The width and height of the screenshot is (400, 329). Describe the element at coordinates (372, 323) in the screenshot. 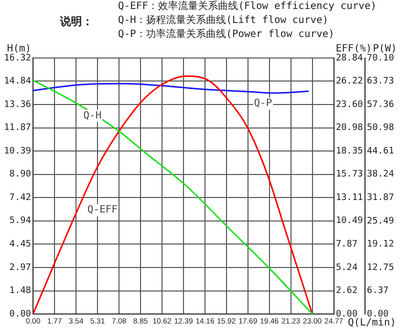

I see `x-axis-title: Q(L/min)` at that location.